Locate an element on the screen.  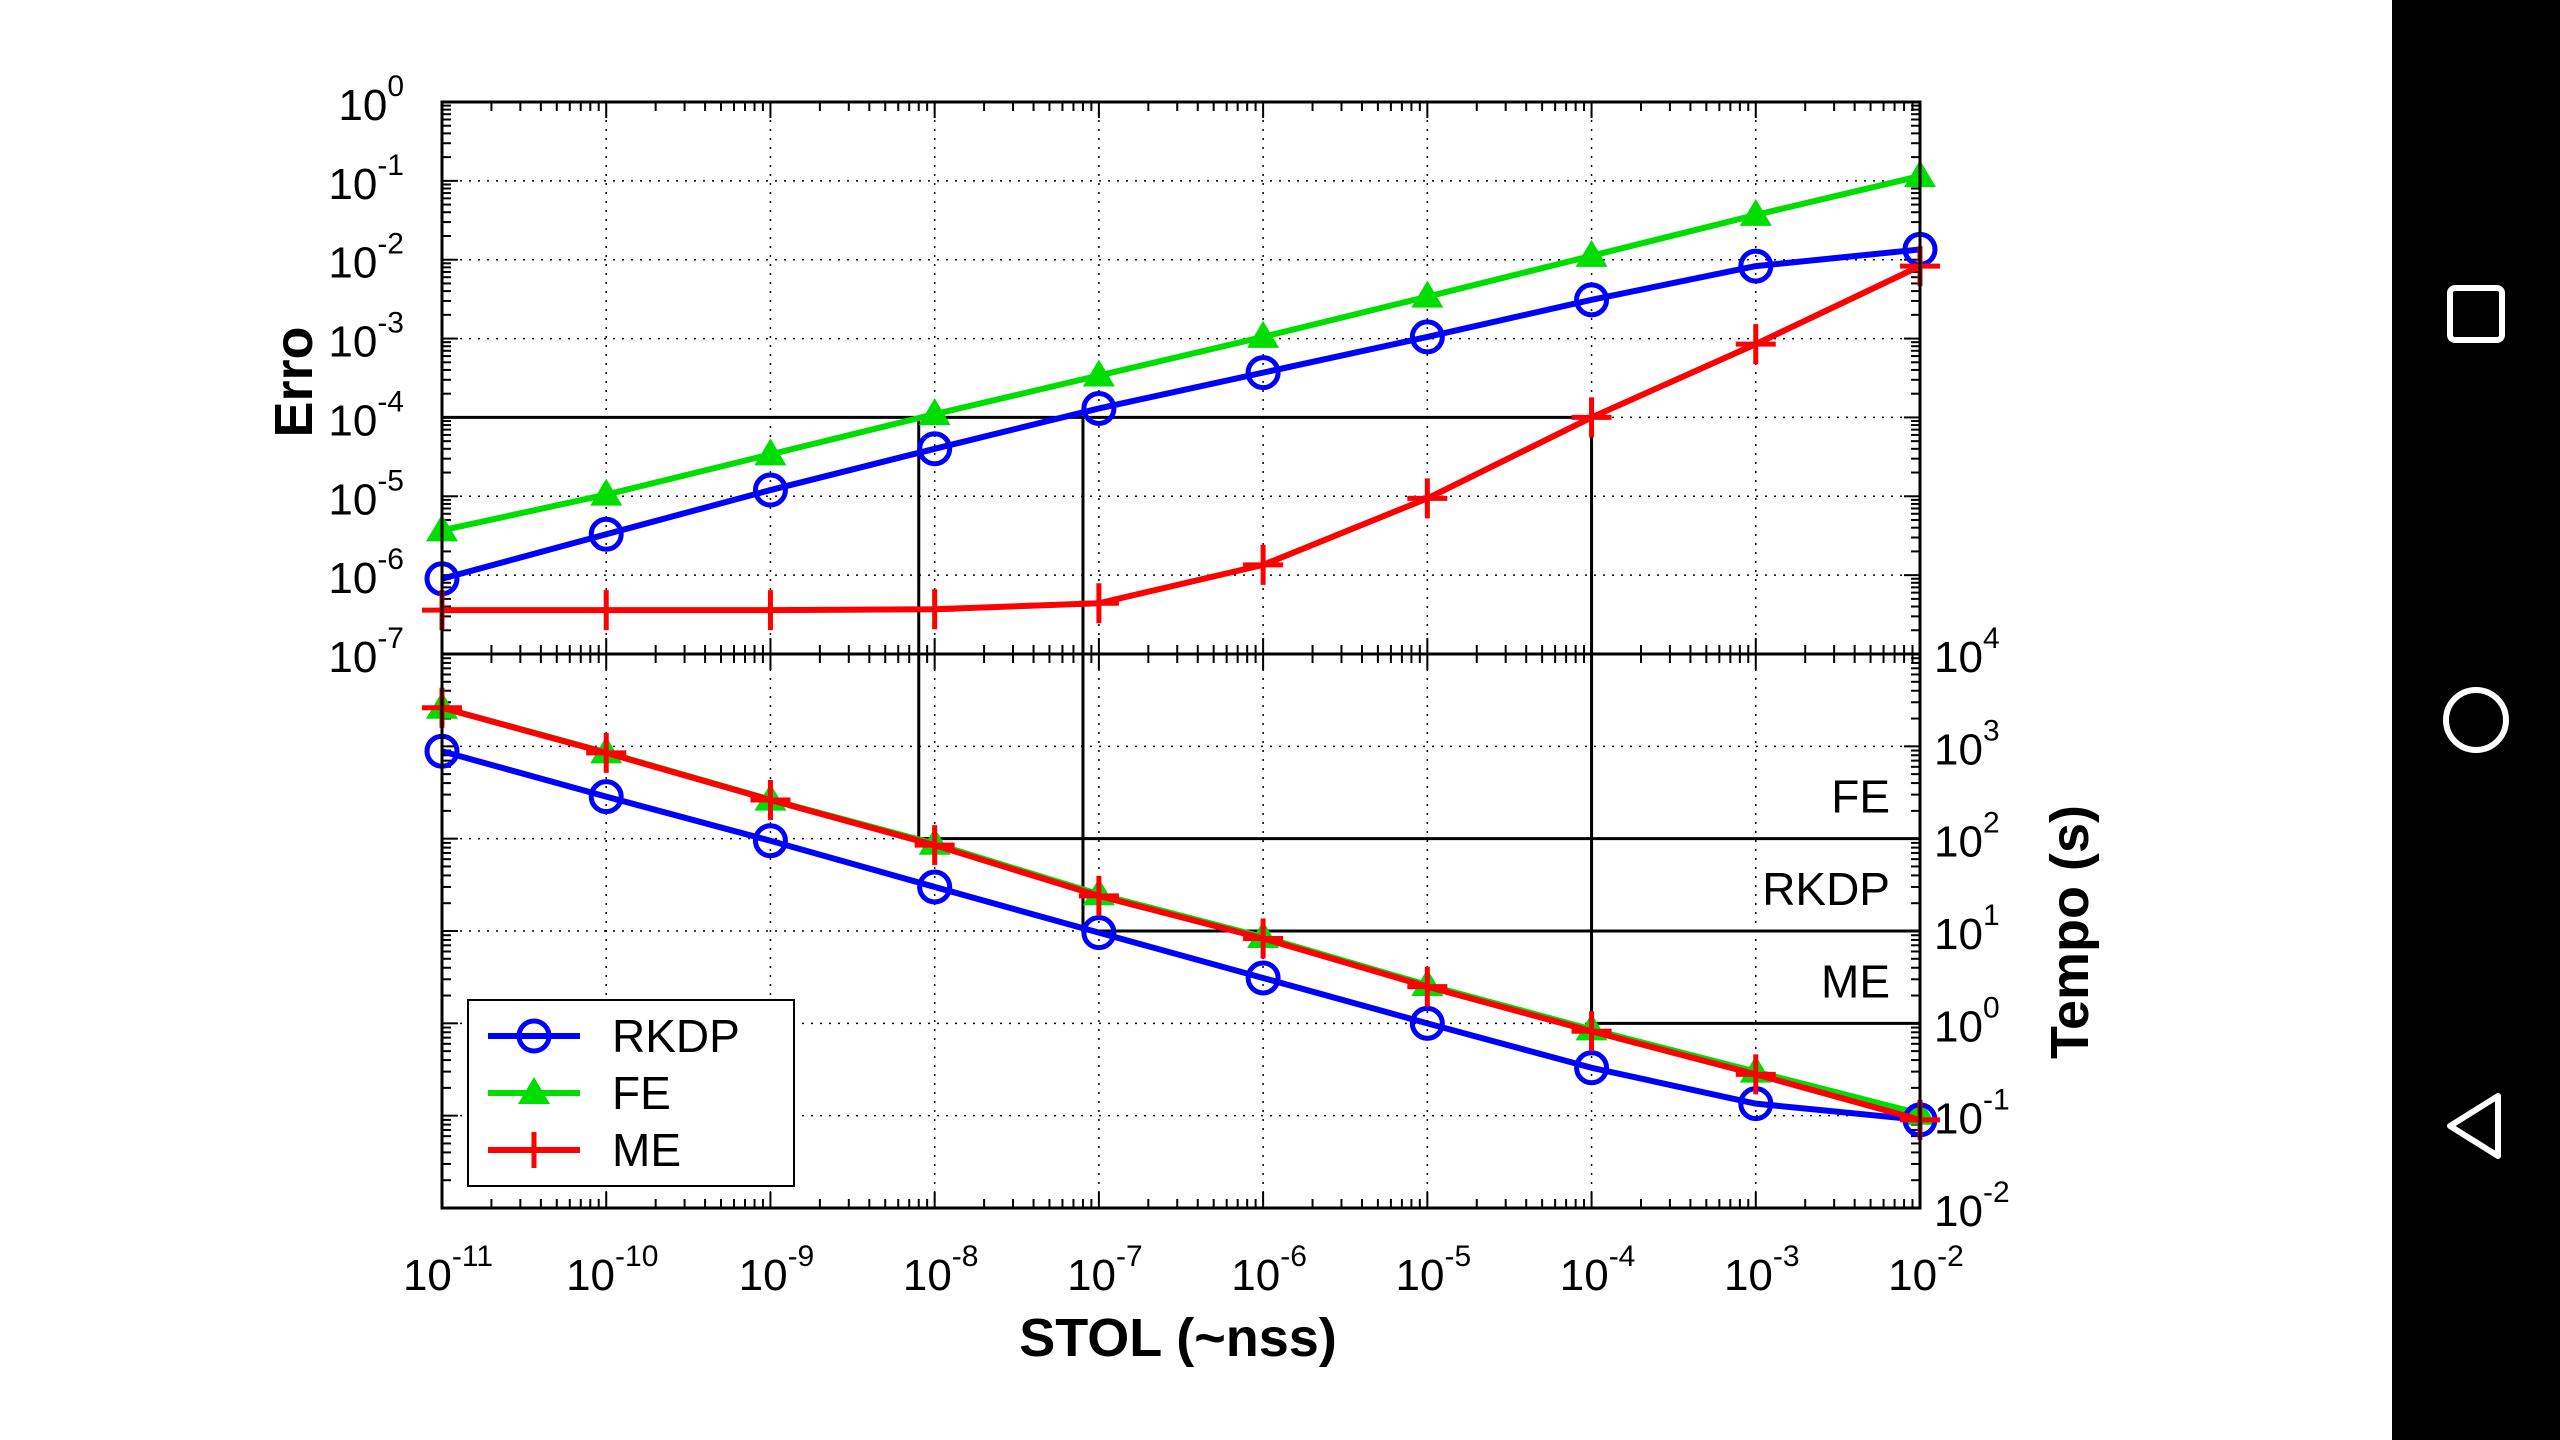
recent-apps-button is located at coordinates (2476, 314).